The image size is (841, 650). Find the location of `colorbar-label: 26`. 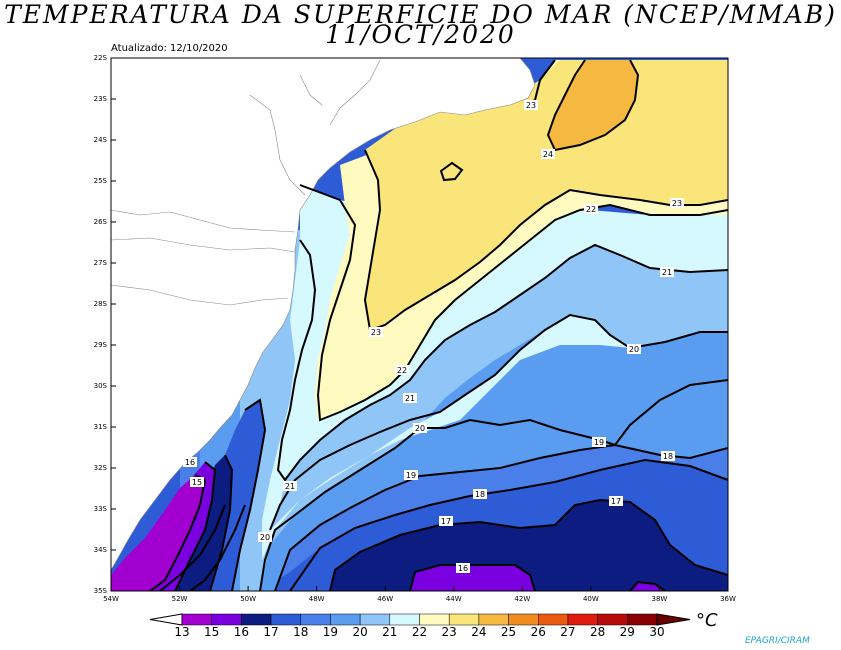

colorbar-label: 26 is located at coordinates (538, 632).